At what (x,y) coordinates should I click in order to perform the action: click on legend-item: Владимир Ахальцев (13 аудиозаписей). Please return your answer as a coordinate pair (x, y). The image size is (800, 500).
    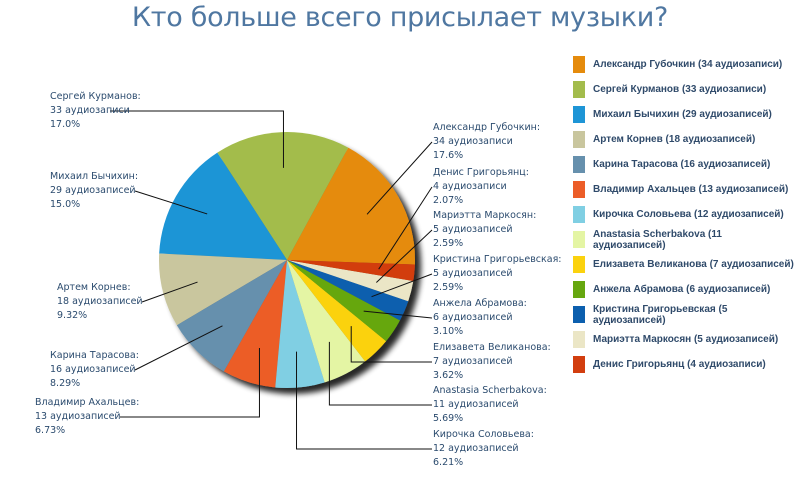
    Looking at the image, I should click on (684, 189).